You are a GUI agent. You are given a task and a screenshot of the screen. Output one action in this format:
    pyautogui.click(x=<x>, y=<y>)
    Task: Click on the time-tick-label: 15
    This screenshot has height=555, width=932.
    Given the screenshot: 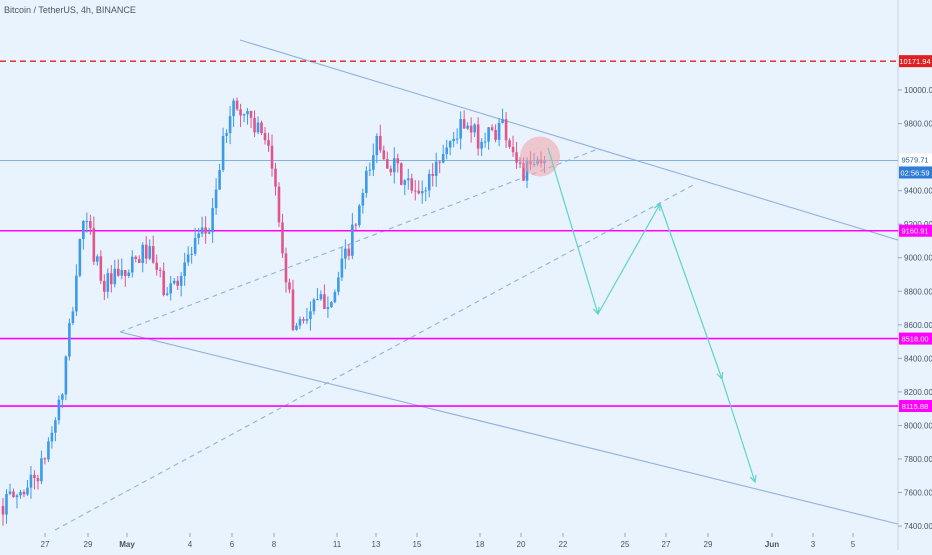 What is the action you would take?
    pyautogui.click(x=417, y=544)
    